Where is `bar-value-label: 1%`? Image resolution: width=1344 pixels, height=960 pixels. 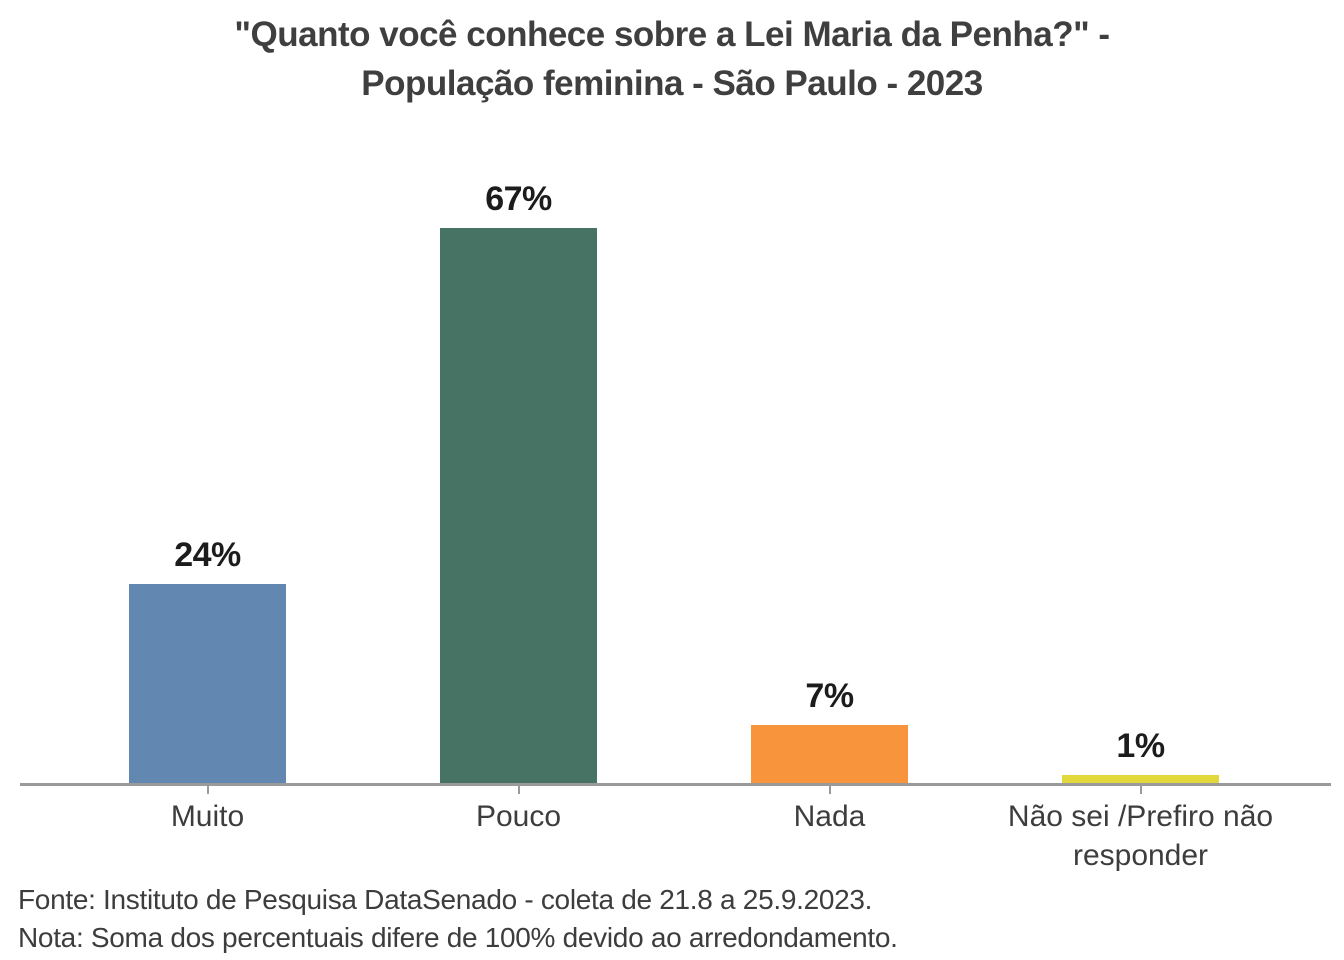
bar-value-label: 1% is located at coordinates (1140, 746).